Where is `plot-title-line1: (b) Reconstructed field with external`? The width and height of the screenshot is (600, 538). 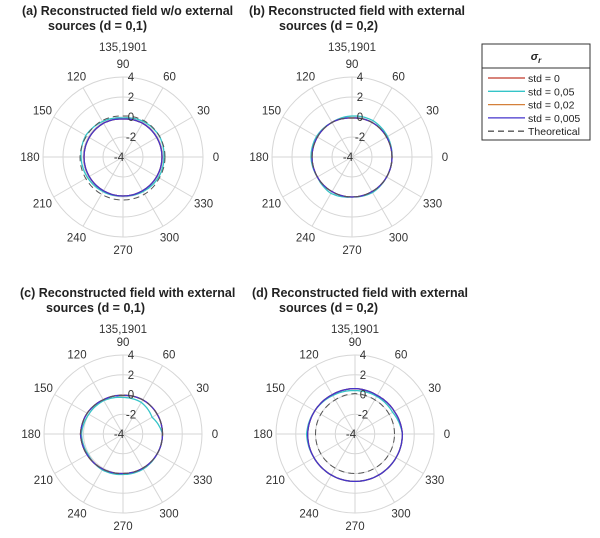 plot-title-line1: (b) Reconstructed field with external is located at coordinates (357, 11).